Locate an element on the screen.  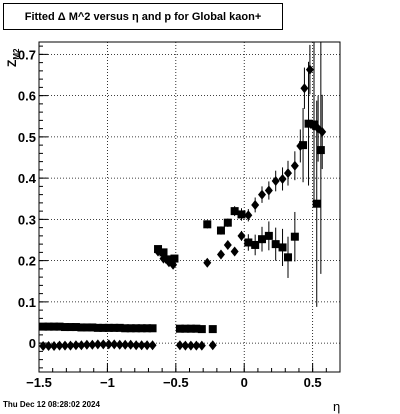
x-axis-label: η is located at coordinates (336, 406).